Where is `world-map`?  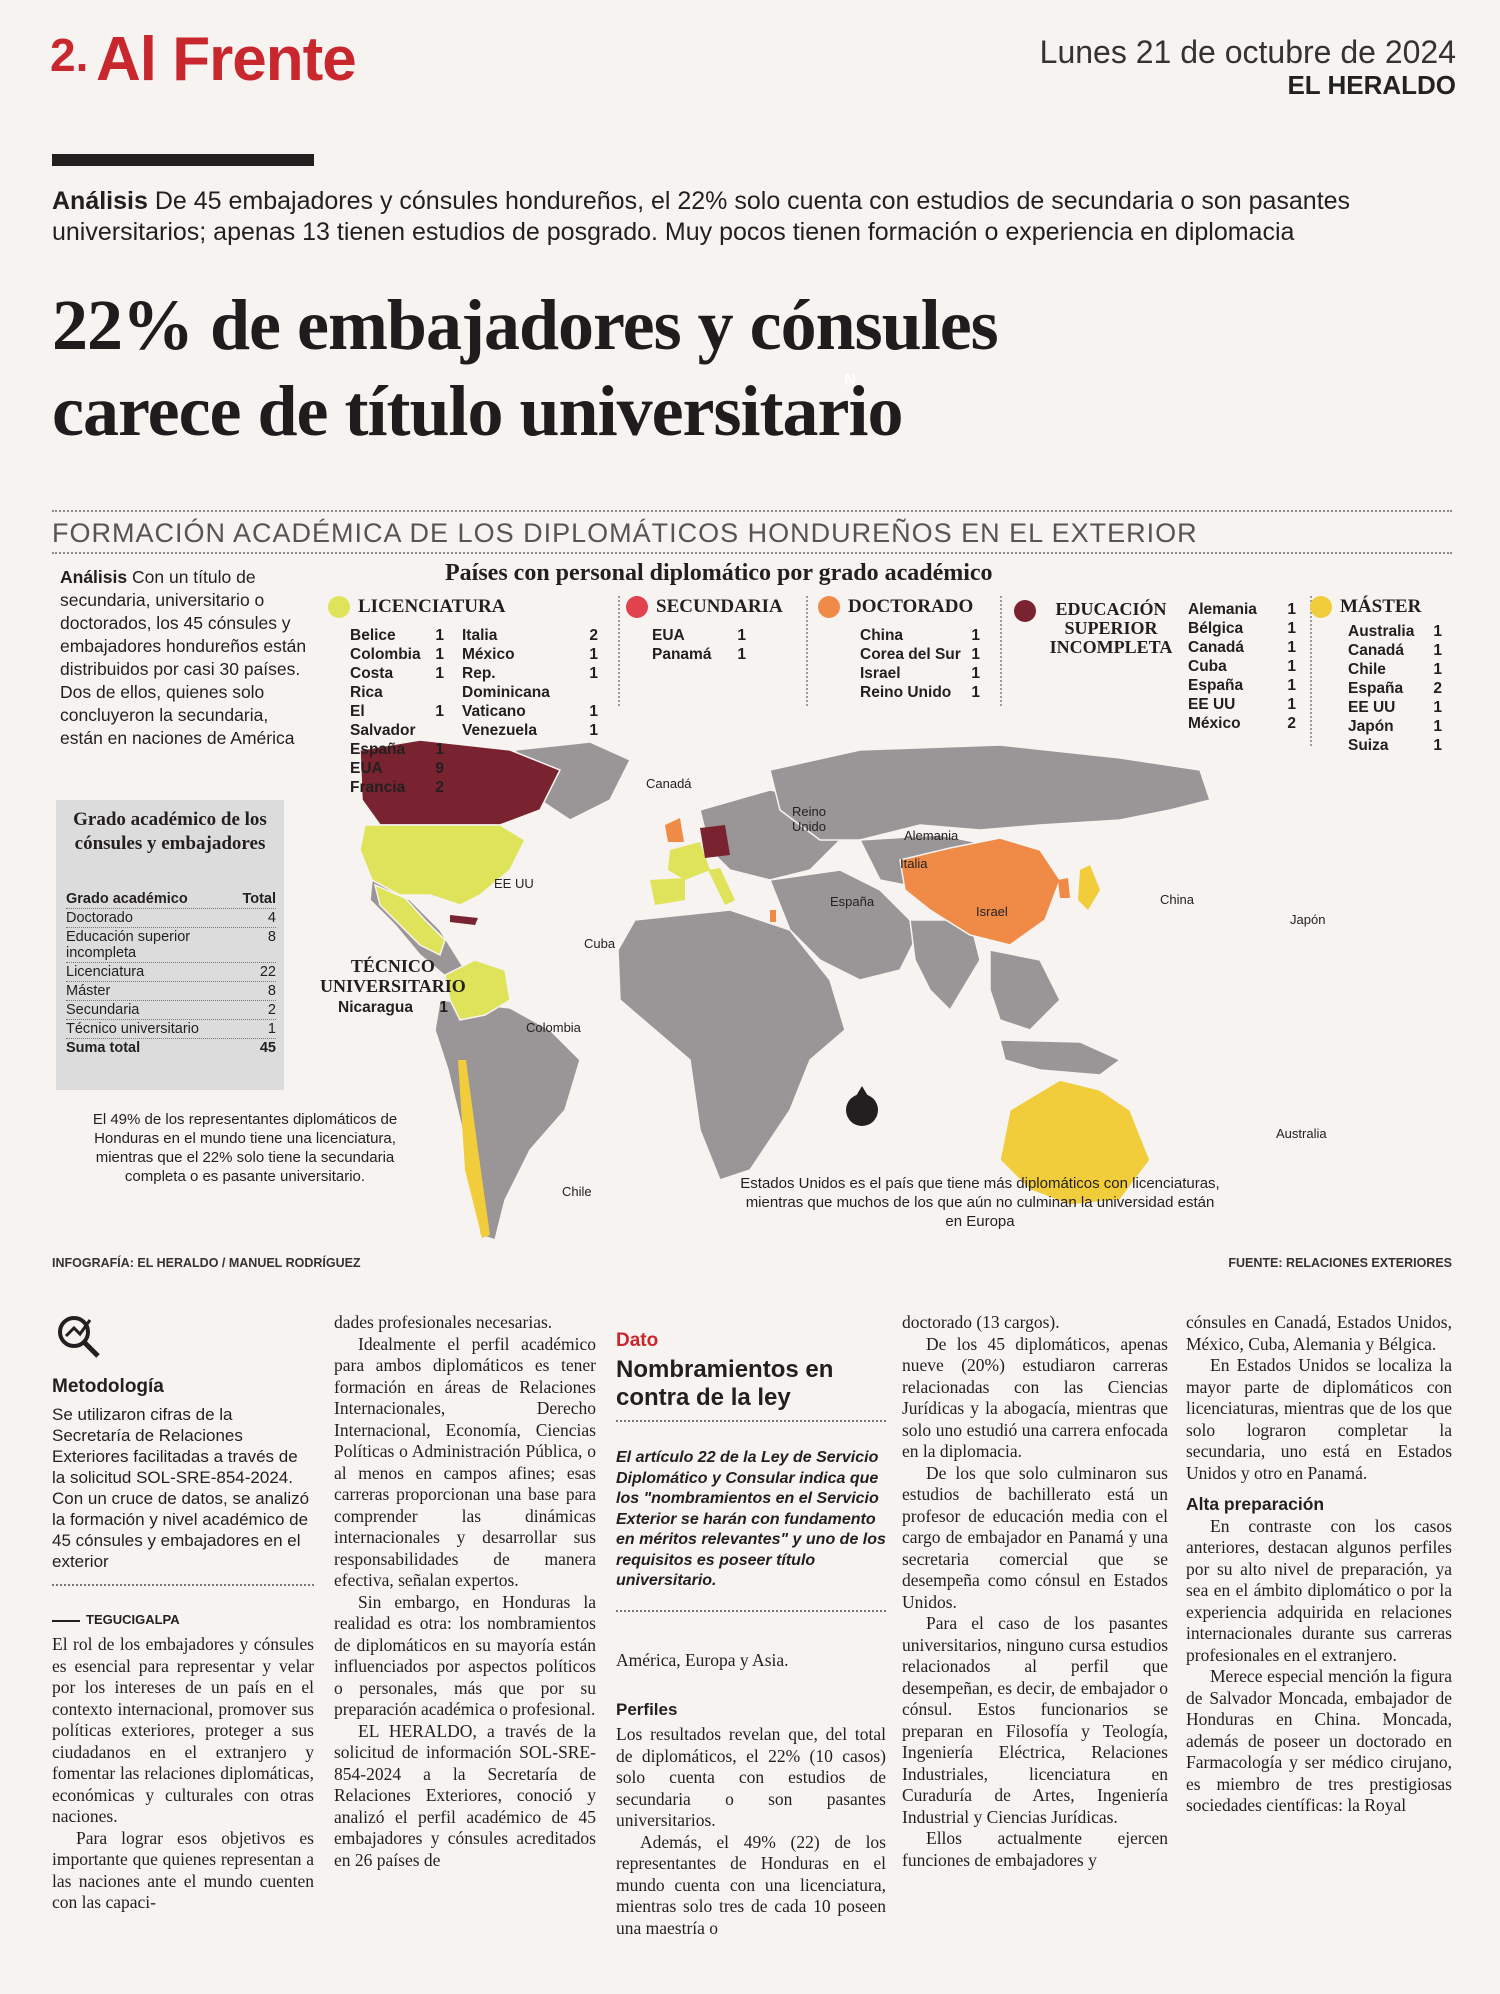 world-map is located at coordinates (785, 990).